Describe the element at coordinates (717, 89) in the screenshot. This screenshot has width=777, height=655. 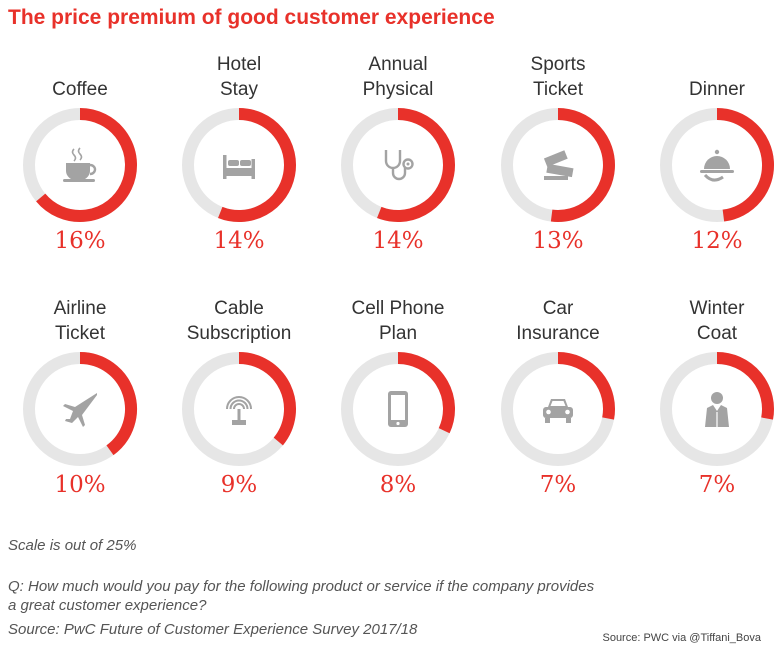
I see `category-label: Dinner` at that location.